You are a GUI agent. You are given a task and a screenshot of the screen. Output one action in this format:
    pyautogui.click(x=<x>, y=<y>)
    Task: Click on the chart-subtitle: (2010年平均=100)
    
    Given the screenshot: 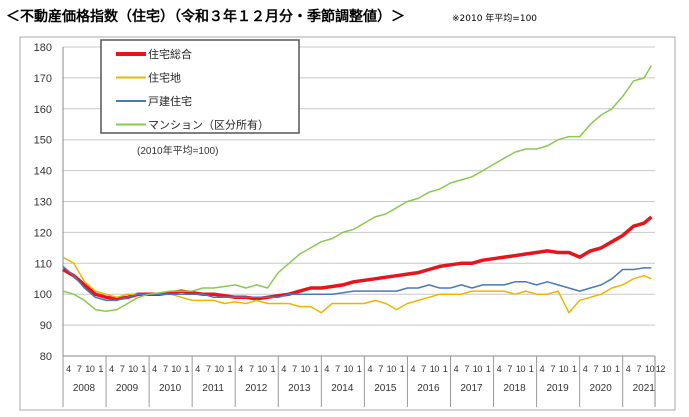 What is the action you would take?
    pyautogui.click(x=177, y=150)
    